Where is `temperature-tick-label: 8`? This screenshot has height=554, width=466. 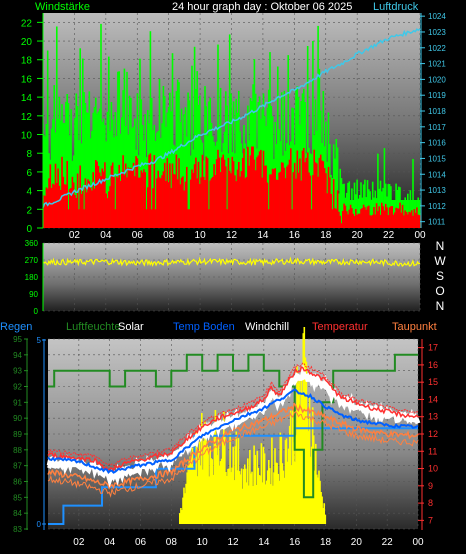 temperature-tick-label: 8 is located at coordinates (430, 503).